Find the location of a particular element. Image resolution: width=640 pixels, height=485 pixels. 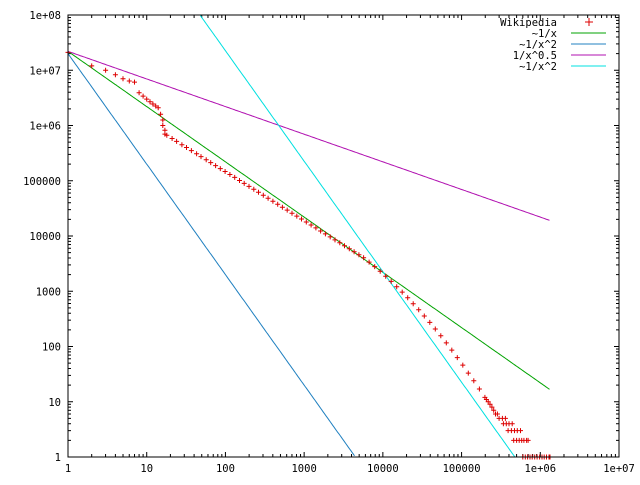

legend: Wikipedia~1/x~1/x^21/x^0.5~1/x^2 is located at coordinates (553, 45).